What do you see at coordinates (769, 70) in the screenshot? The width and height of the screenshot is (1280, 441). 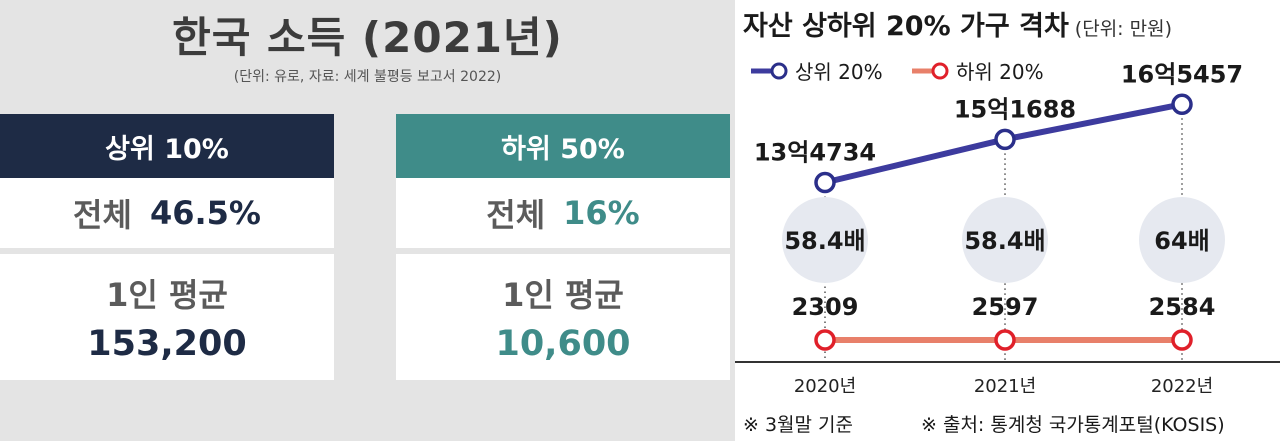 I see `legend-marker-top-icon` at bounding box center [769, 70].